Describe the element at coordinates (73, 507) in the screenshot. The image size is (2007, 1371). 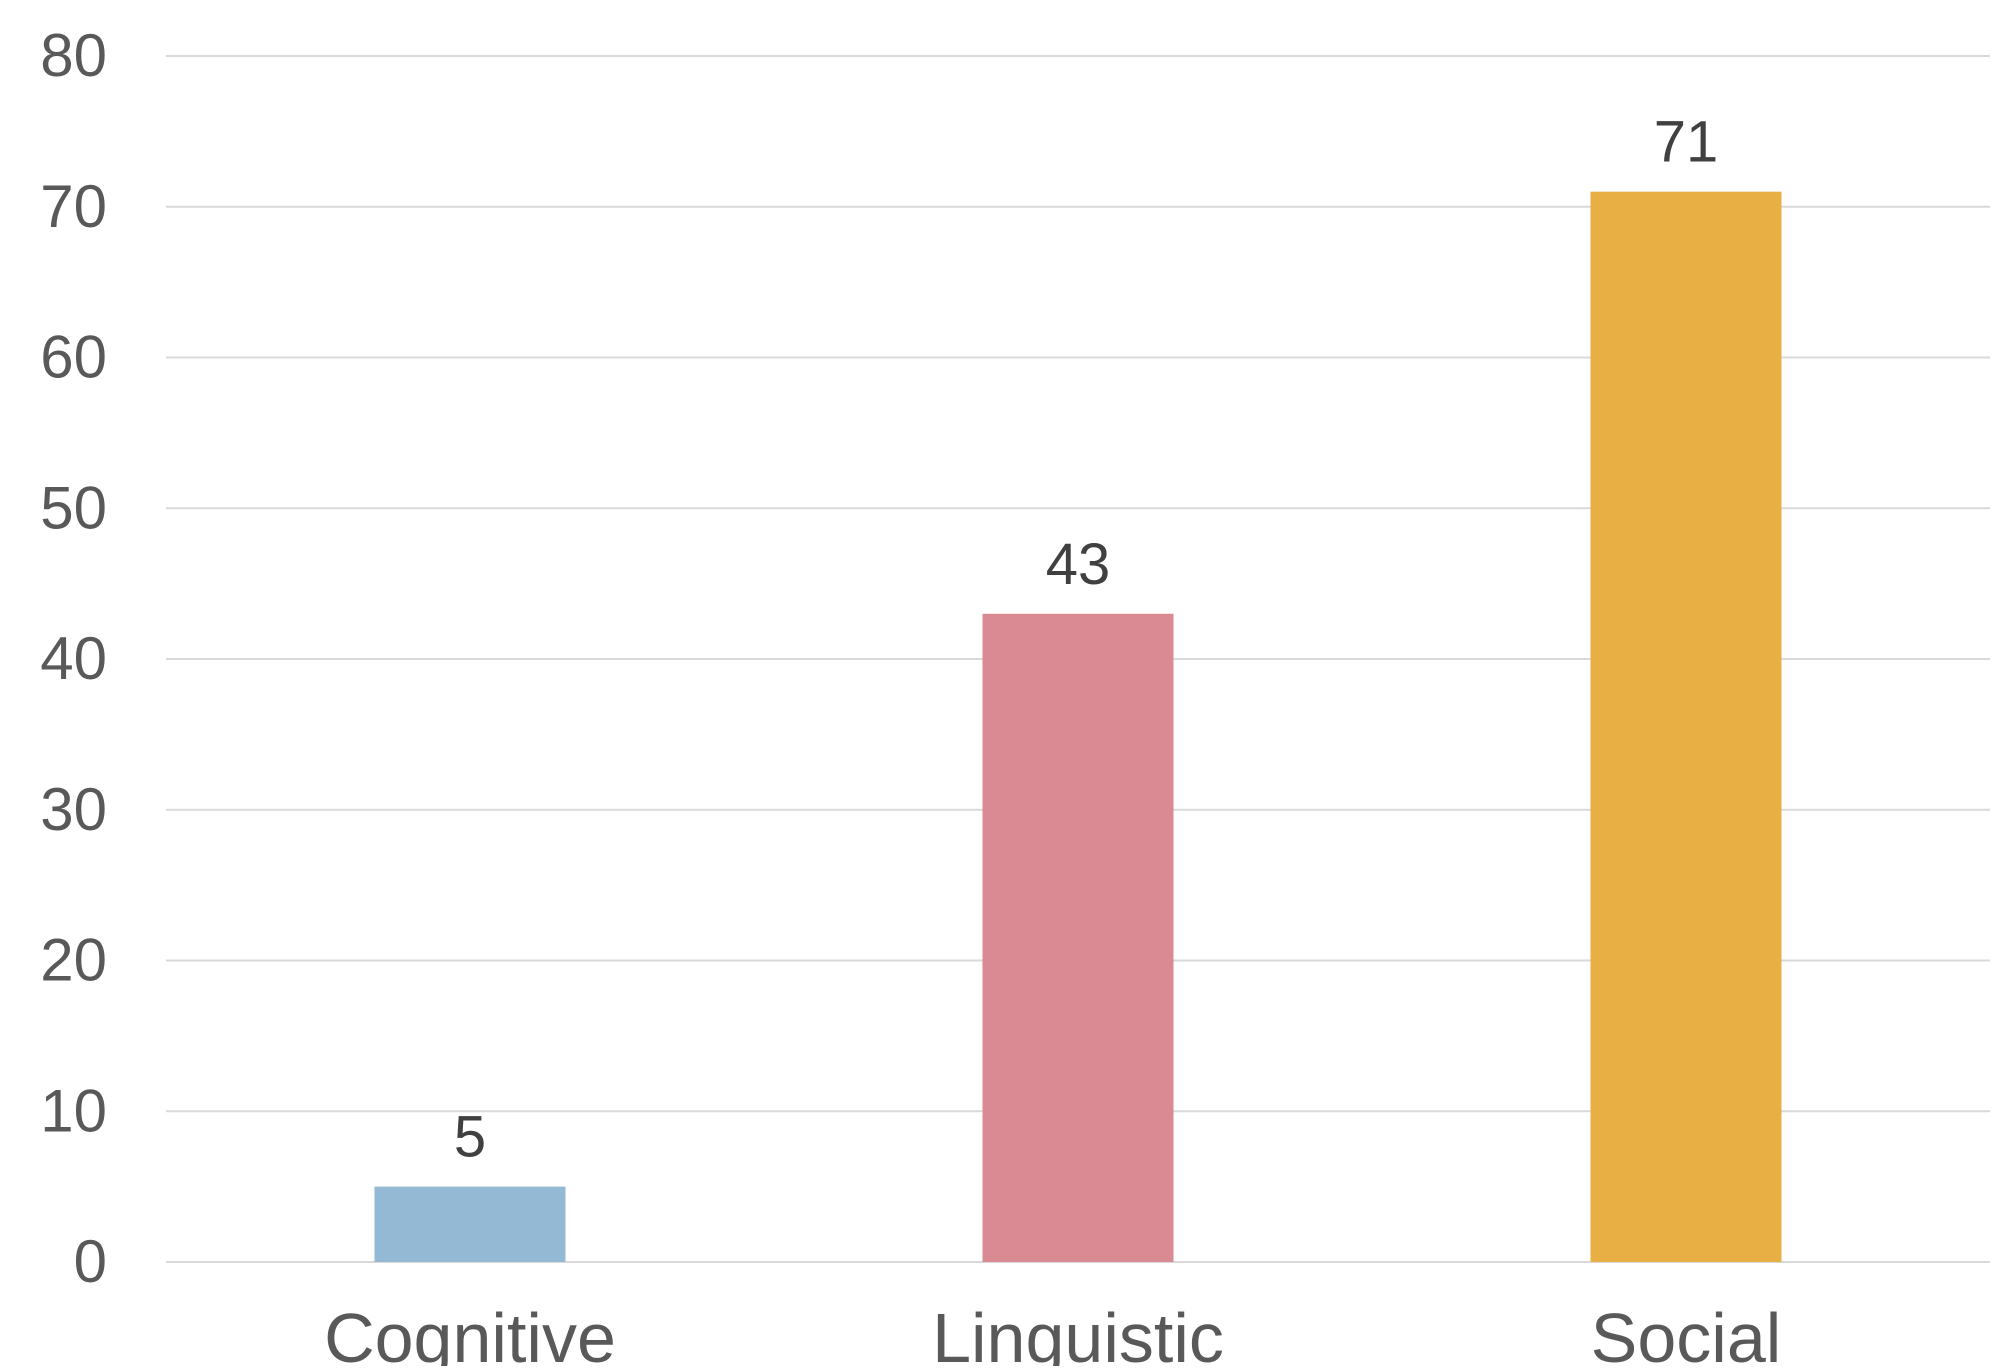
I see `y-tick-label: 50` at that location.